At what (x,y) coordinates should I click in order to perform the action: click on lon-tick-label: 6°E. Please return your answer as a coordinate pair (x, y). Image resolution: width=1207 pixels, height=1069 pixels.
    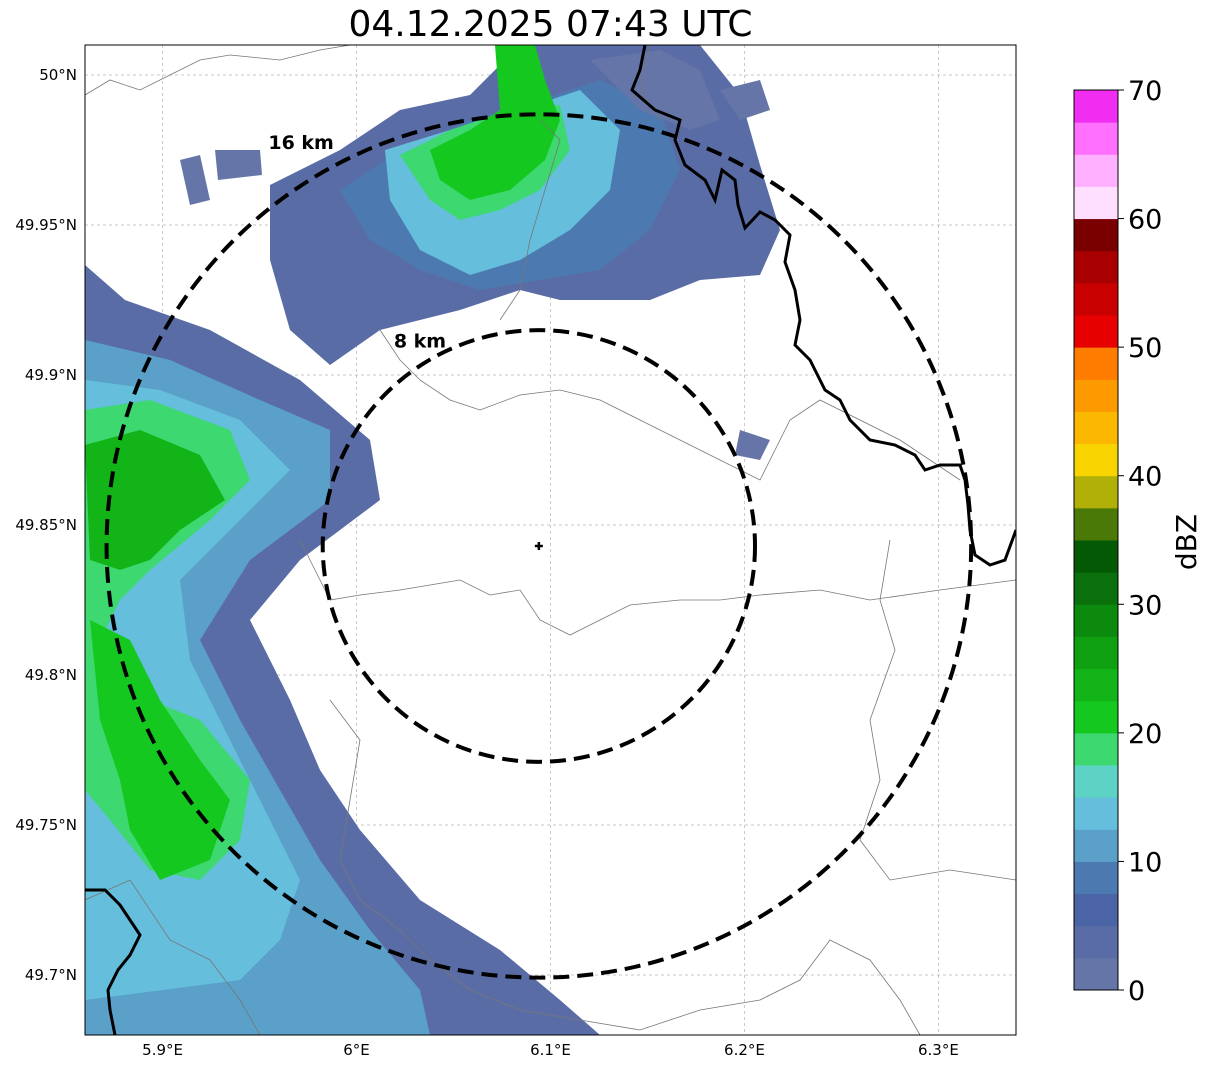
    Looking at the image, I should click on (356, 1050).